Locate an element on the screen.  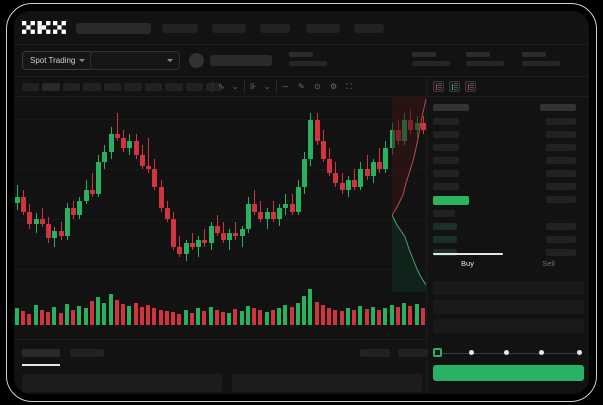
settings-icon: ⚙ is located at coordinates (334, 86).